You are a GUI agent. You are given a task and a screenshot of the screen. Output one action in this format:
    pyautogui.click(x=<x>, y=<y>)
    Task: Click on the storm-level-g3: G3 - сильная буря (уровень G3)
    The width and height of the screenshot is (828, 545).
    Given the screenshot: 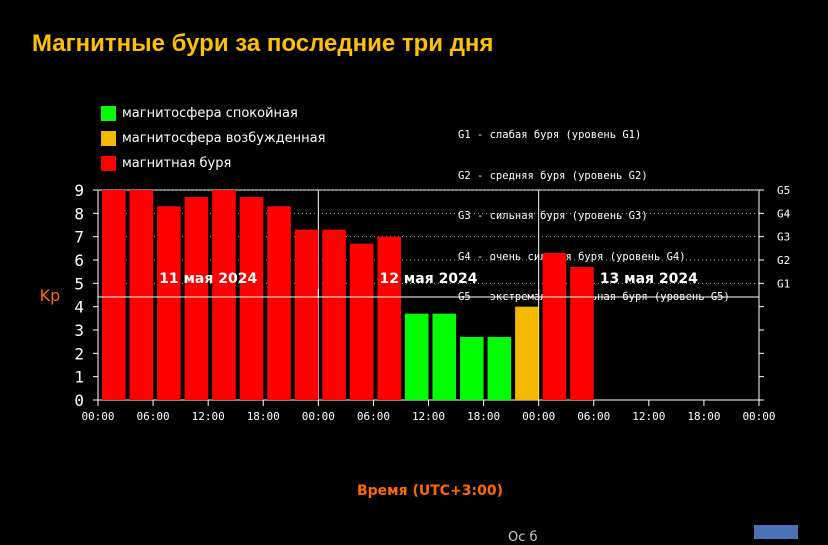 What is the action you would take?
    pyautogui.click(x=553, y=216)
    